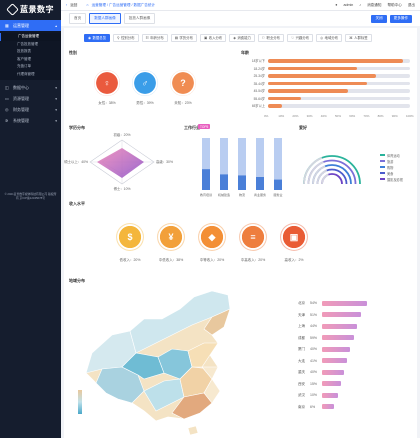 The height and width of the screenshot is (438, 420). What do you see at coordinates (301, 349) in the screenshot?
I see `region-name: 厦门` at bounding box center [301, 349].